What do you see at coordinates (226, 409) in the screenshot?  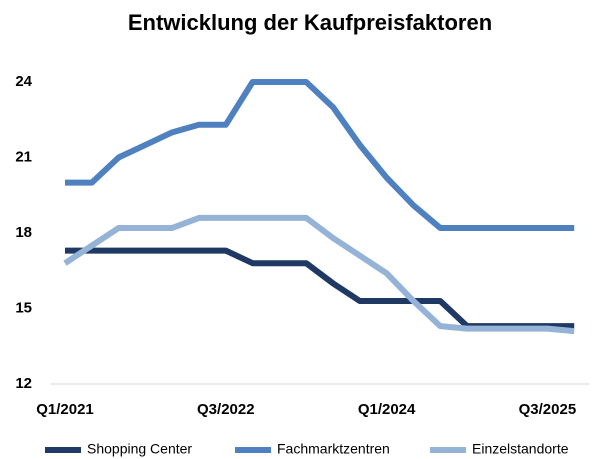 I see `x-tick-label: Q3/2022` at bounding box center [226, 409].